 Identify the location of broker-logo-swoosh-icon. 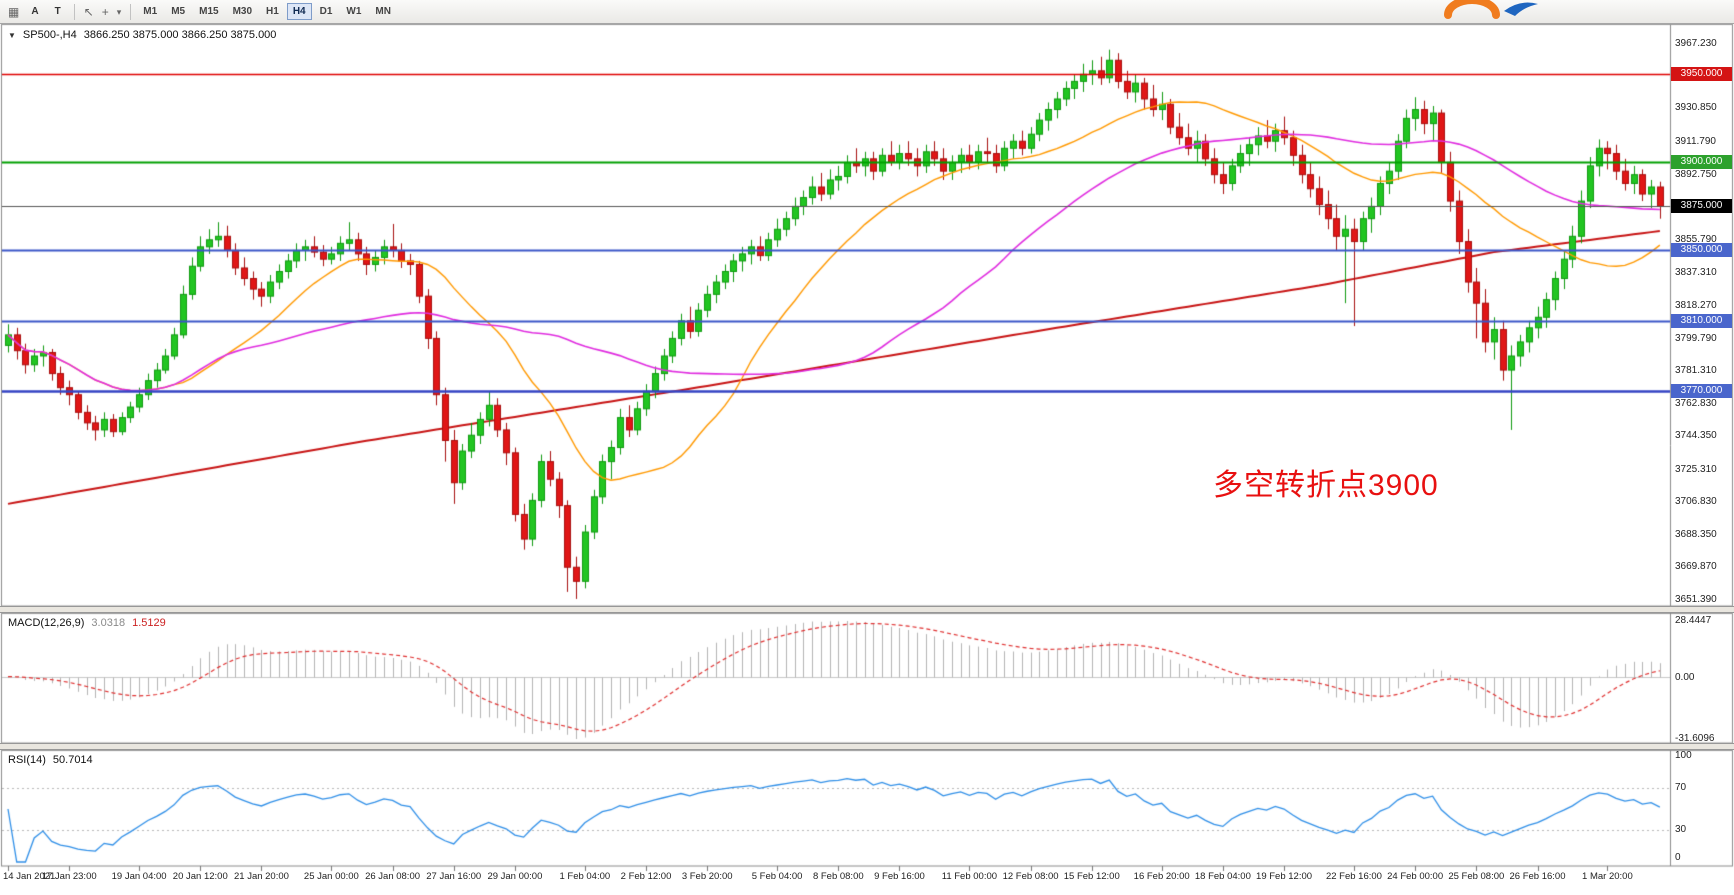
(1521, 9).